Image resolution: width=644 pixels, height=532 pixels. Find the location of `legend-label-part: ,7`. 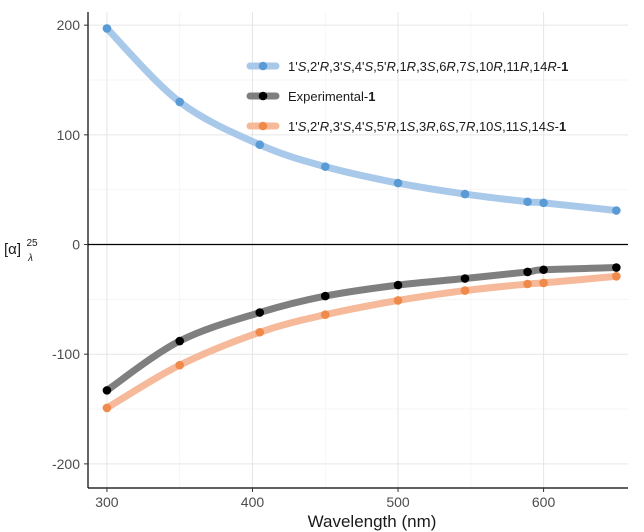

legend-label-part: ,7 is located at coordinates (461, 66).